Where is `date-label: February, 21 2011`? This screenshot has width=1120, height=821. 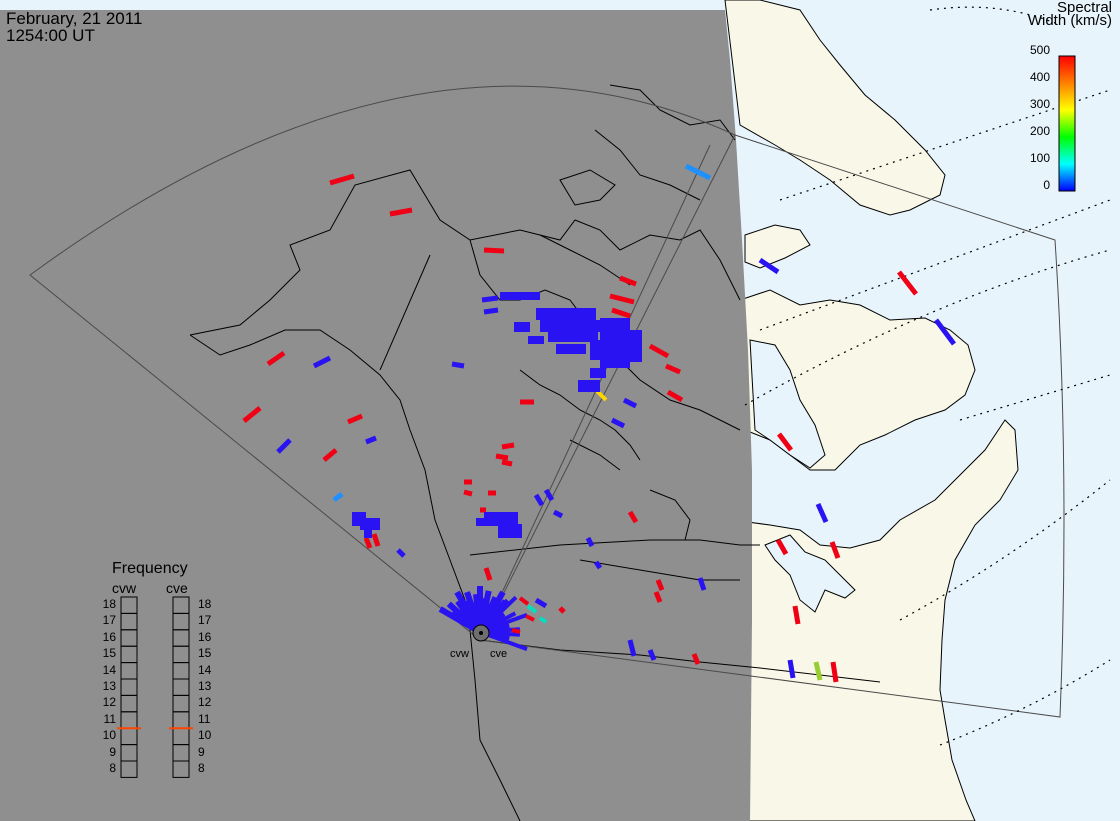
date-label: February, 21 2011 is located at coordinates (74, 18).